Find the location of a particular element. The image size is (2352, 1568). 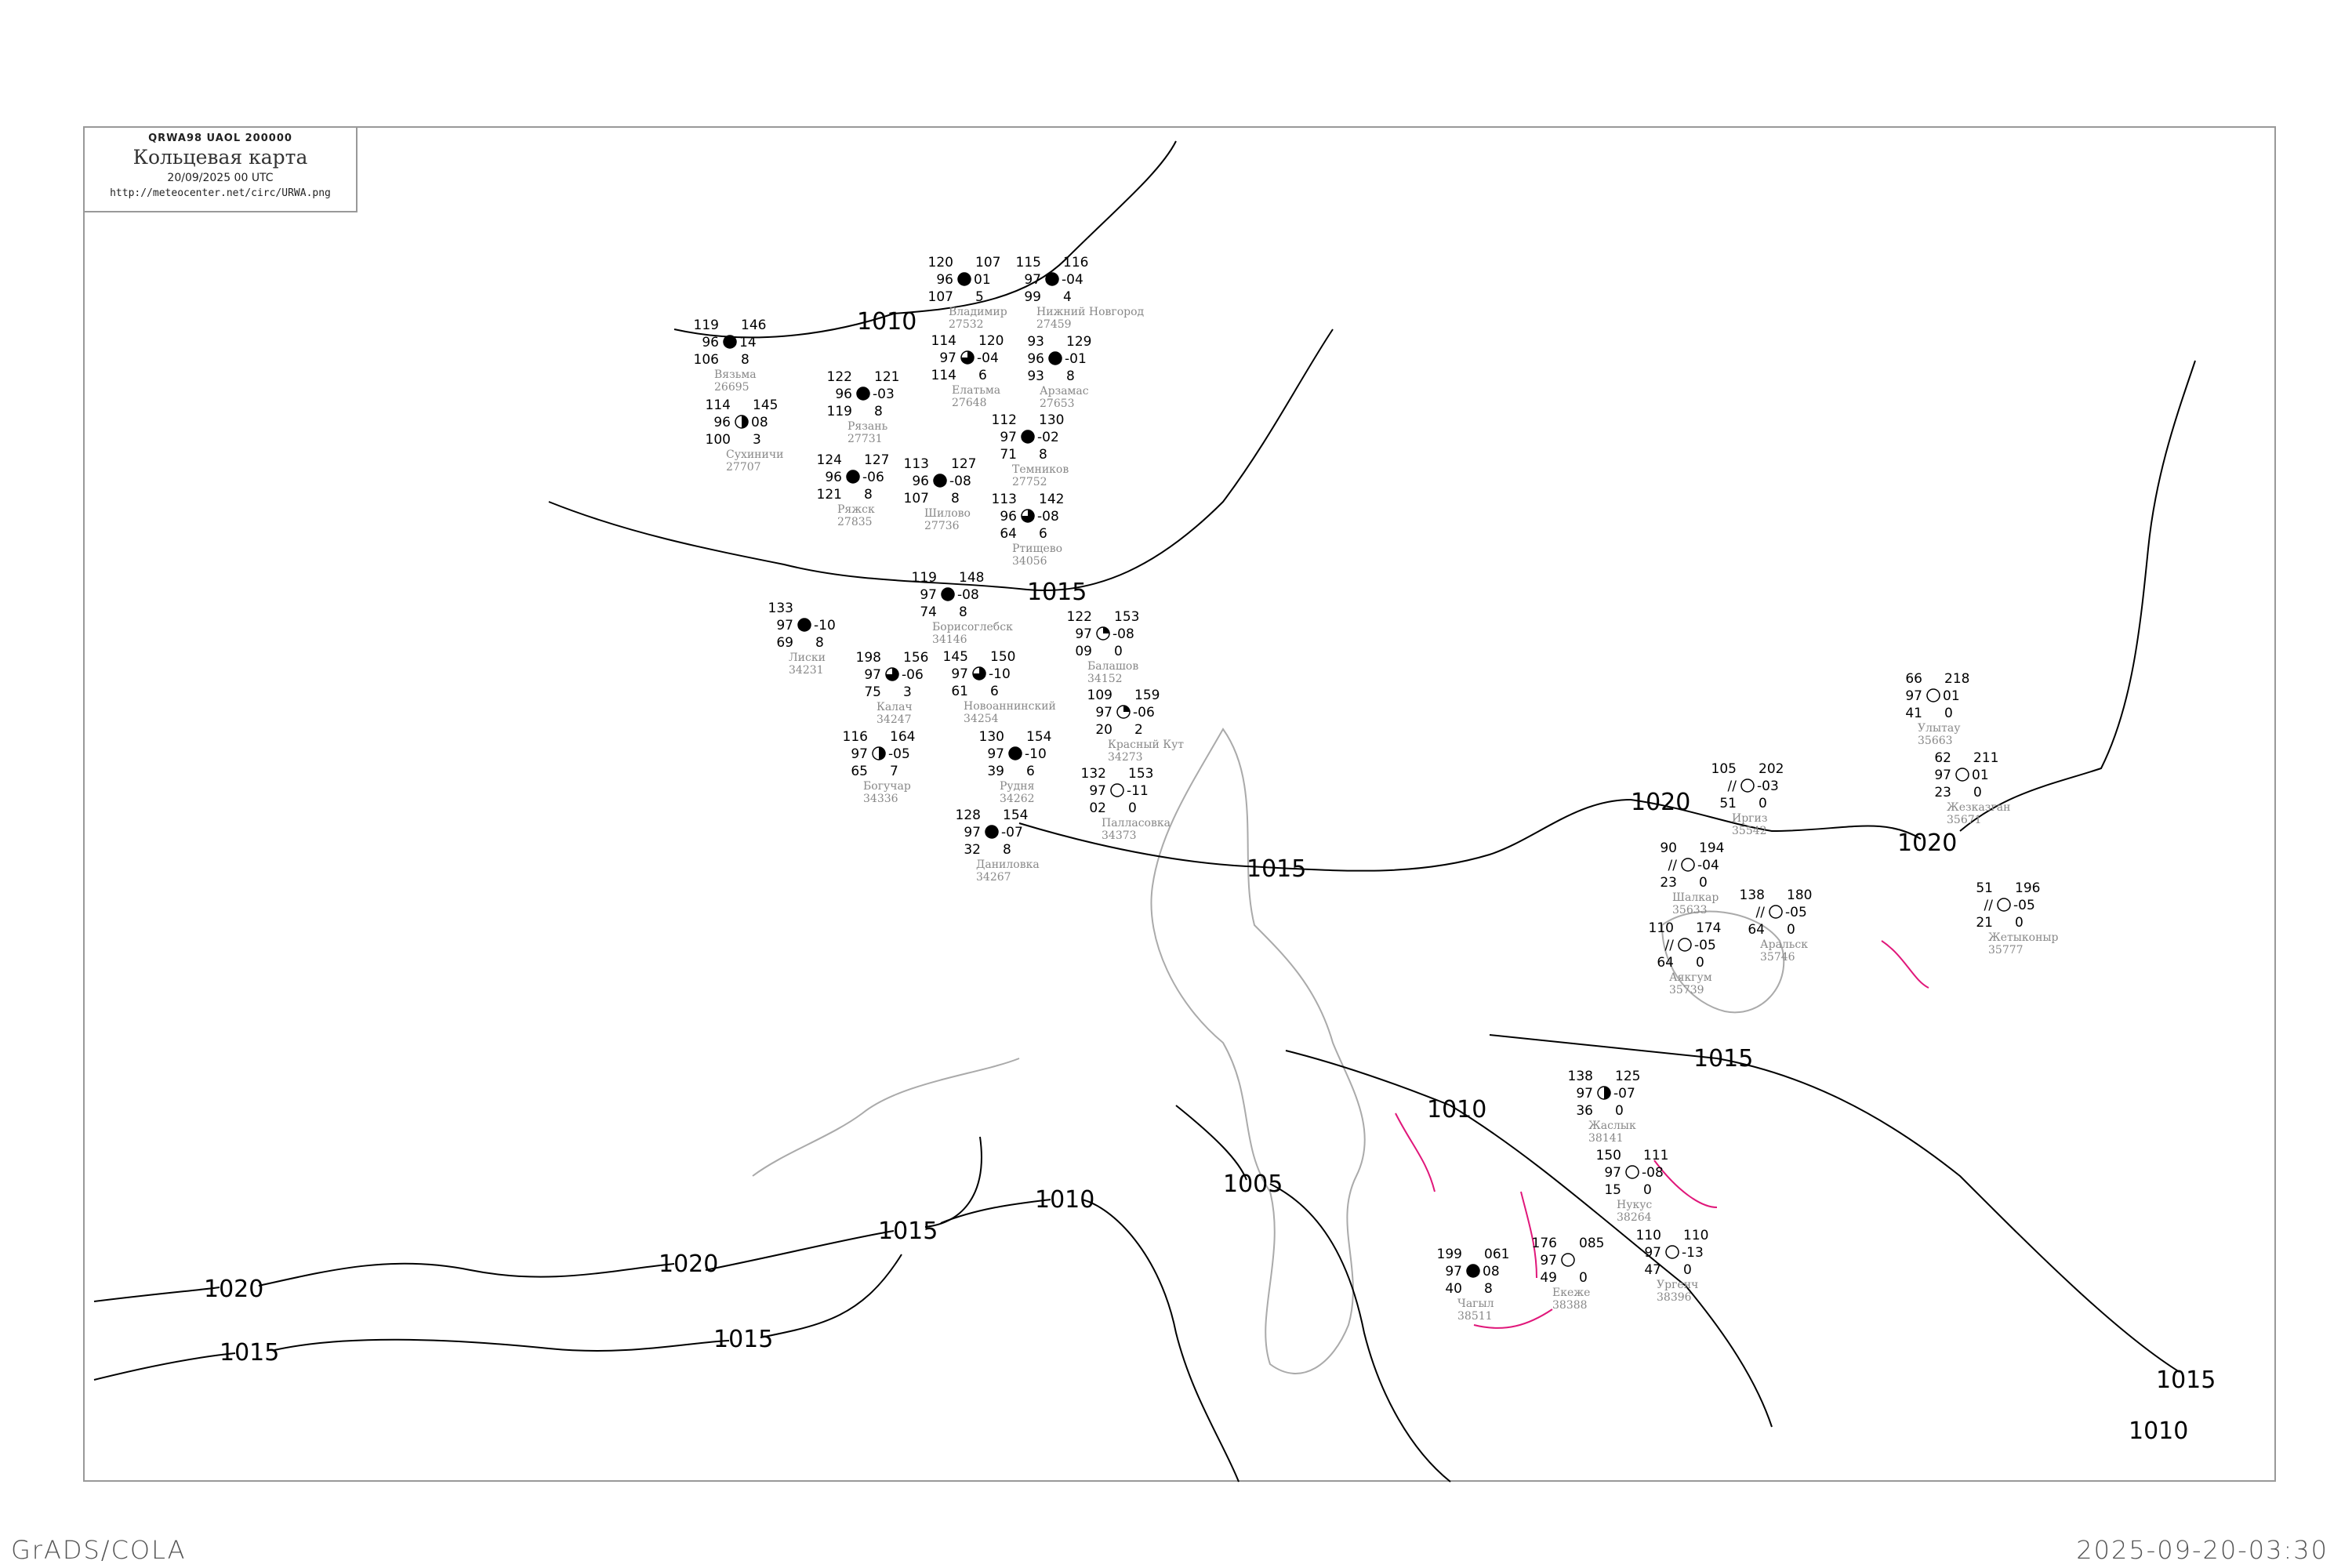

station-value-bl: 69 is located at coordinates (784, 643).